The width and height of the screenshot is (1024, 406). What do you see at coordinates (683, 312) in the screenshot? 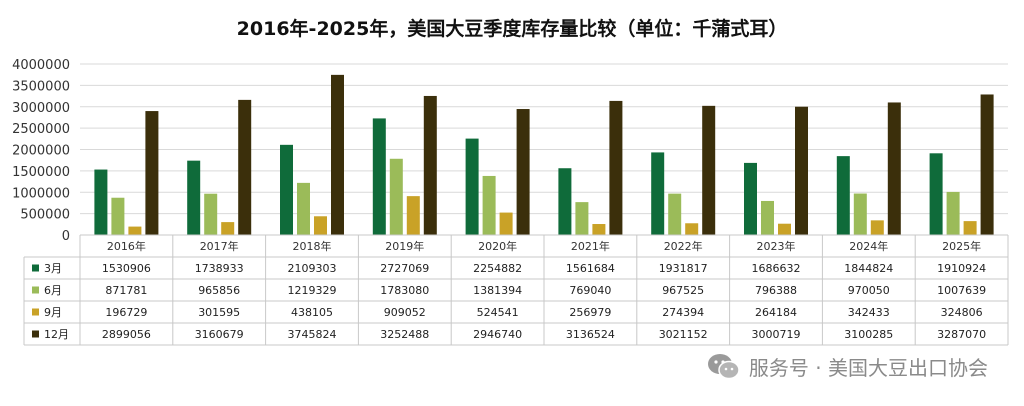
I see `data-table-value: 274394` at bounding box center [683, 312].